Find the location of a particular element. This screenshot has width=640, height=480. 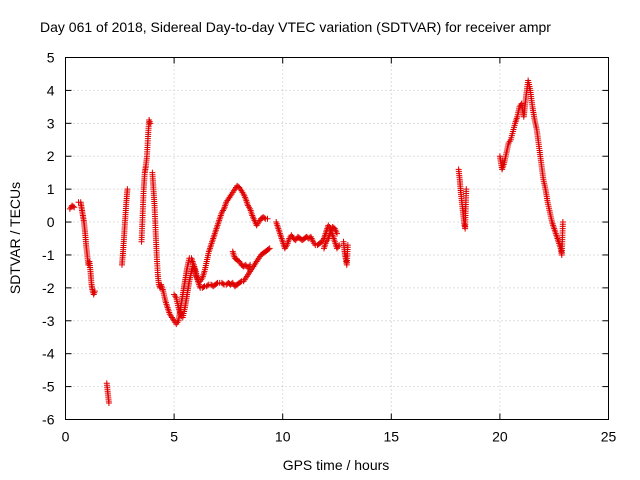

y-tick-label: -4 is located at coordinates (48, 354).